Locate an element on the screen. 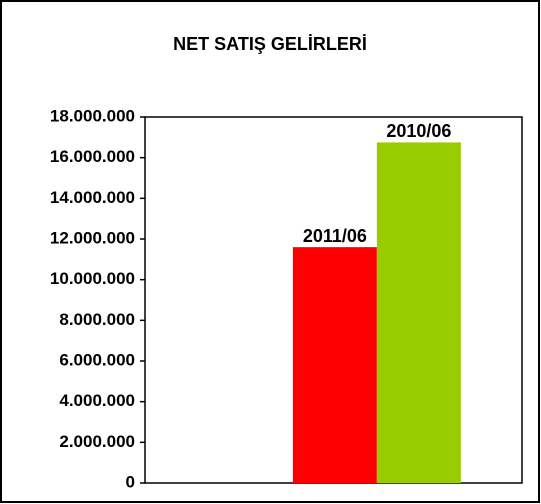  y-tick-label: 6.000.000 is located at coordinates (97, 359).